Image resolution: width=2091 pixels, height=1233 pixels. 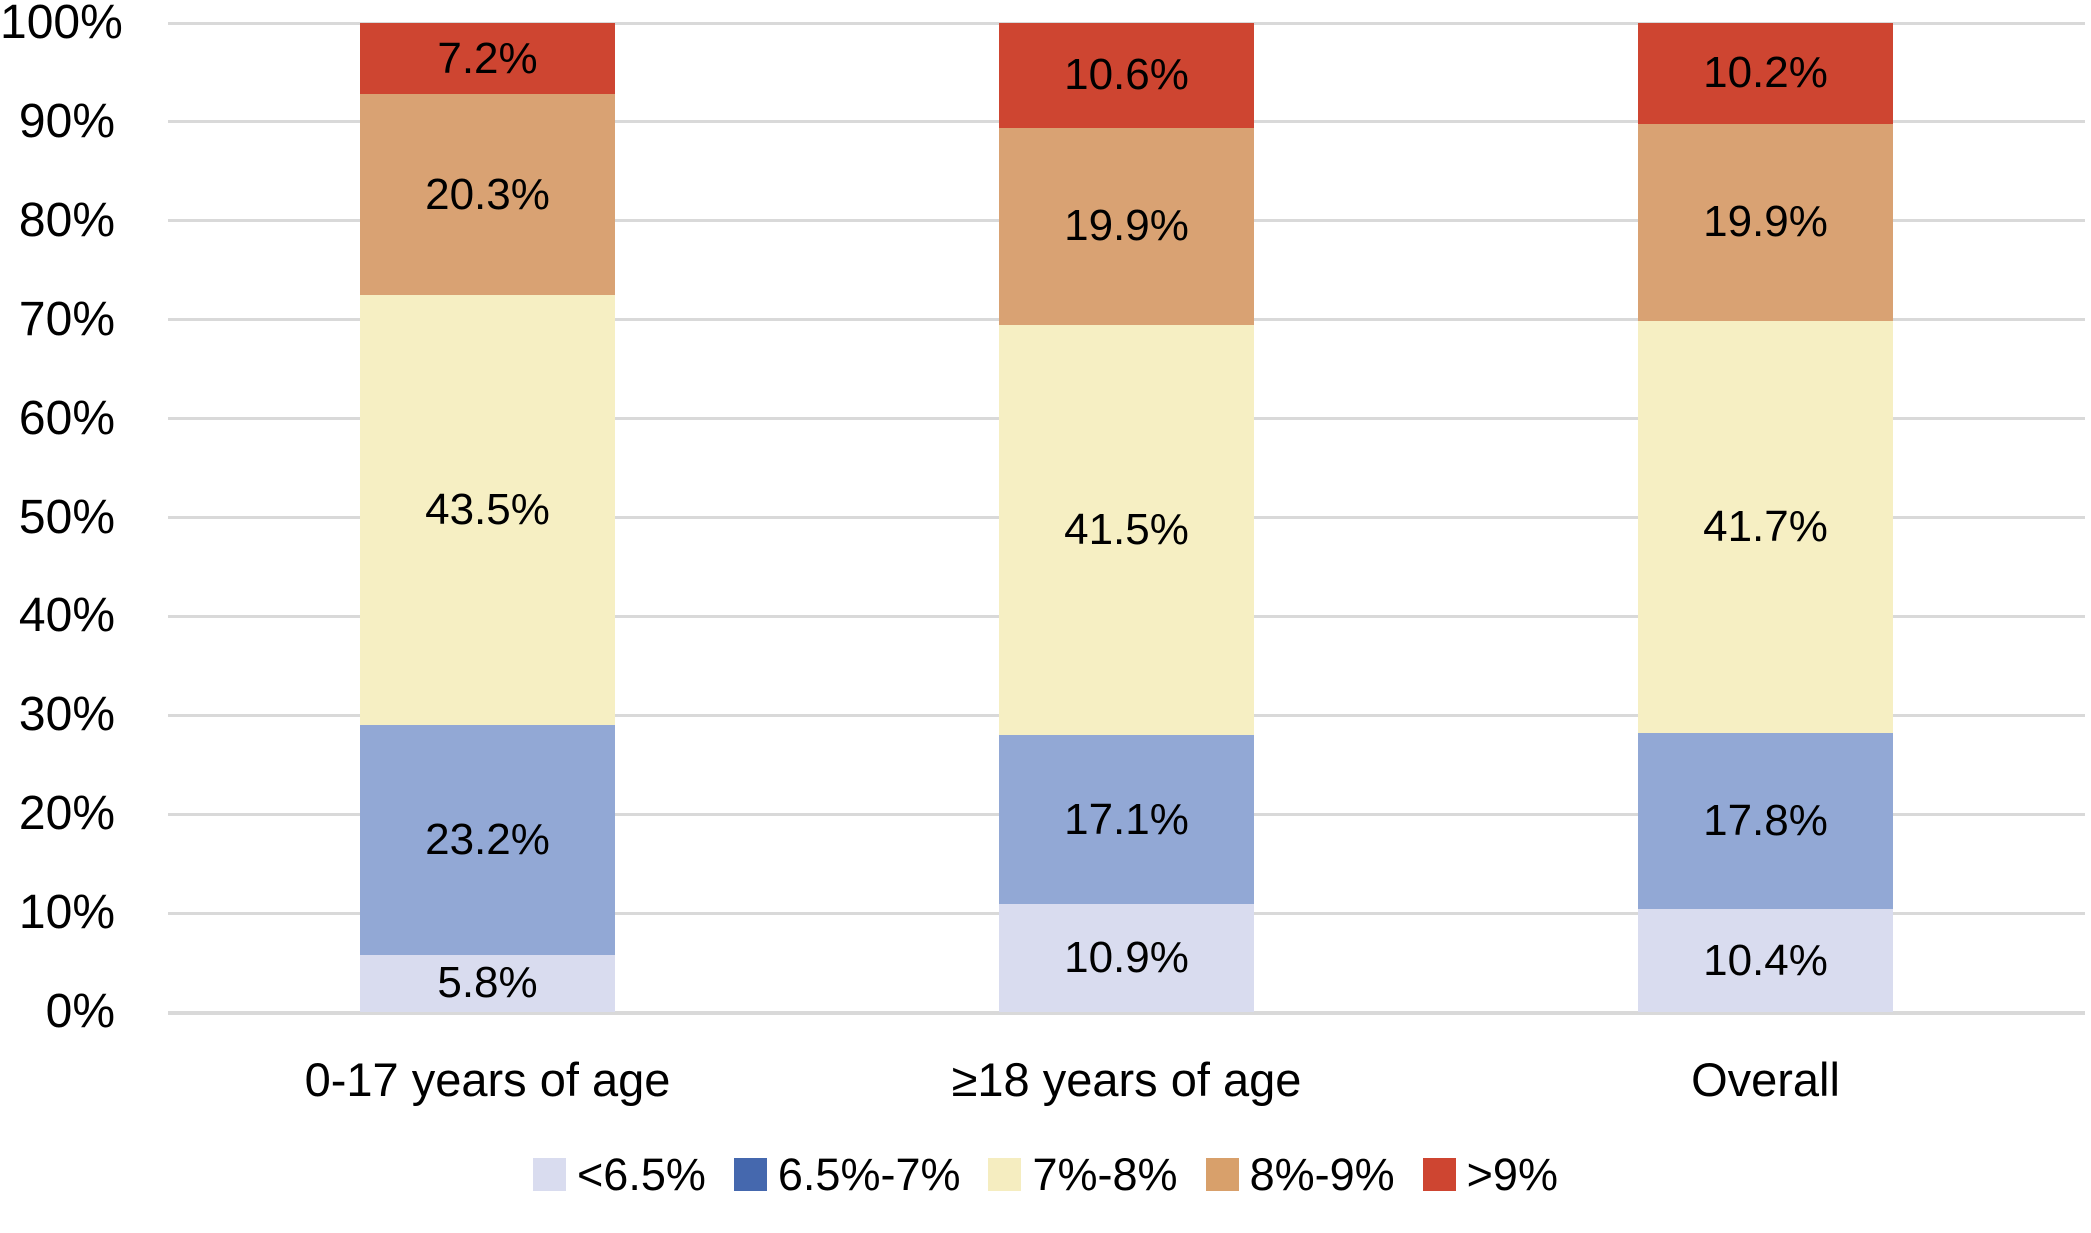 I want to click on y-axis-tick-label: 70%, so click(x=66, y=319).